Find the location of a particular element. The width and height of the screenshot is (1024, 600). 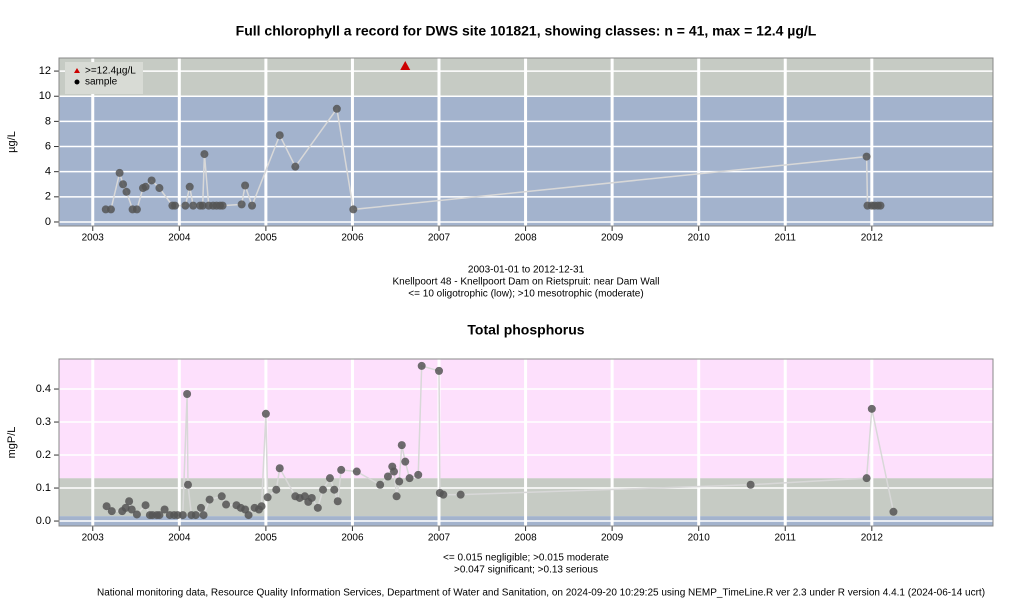

y-tick-label: 0.1 is located at coordinates (43, 488).